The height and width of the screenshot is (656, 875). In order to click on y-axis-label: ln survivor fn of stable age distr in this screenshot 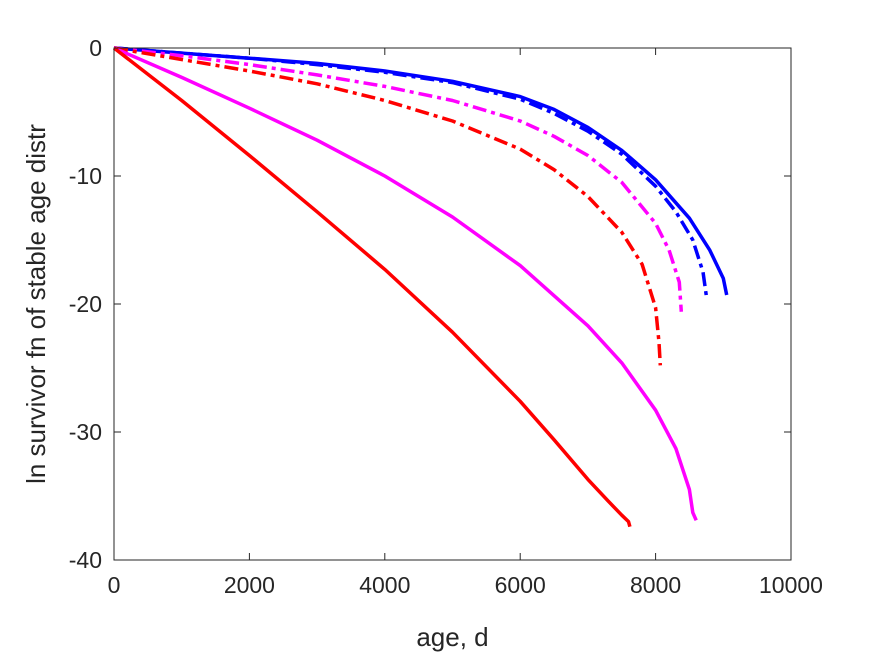, I will do `click(36, 304)`.